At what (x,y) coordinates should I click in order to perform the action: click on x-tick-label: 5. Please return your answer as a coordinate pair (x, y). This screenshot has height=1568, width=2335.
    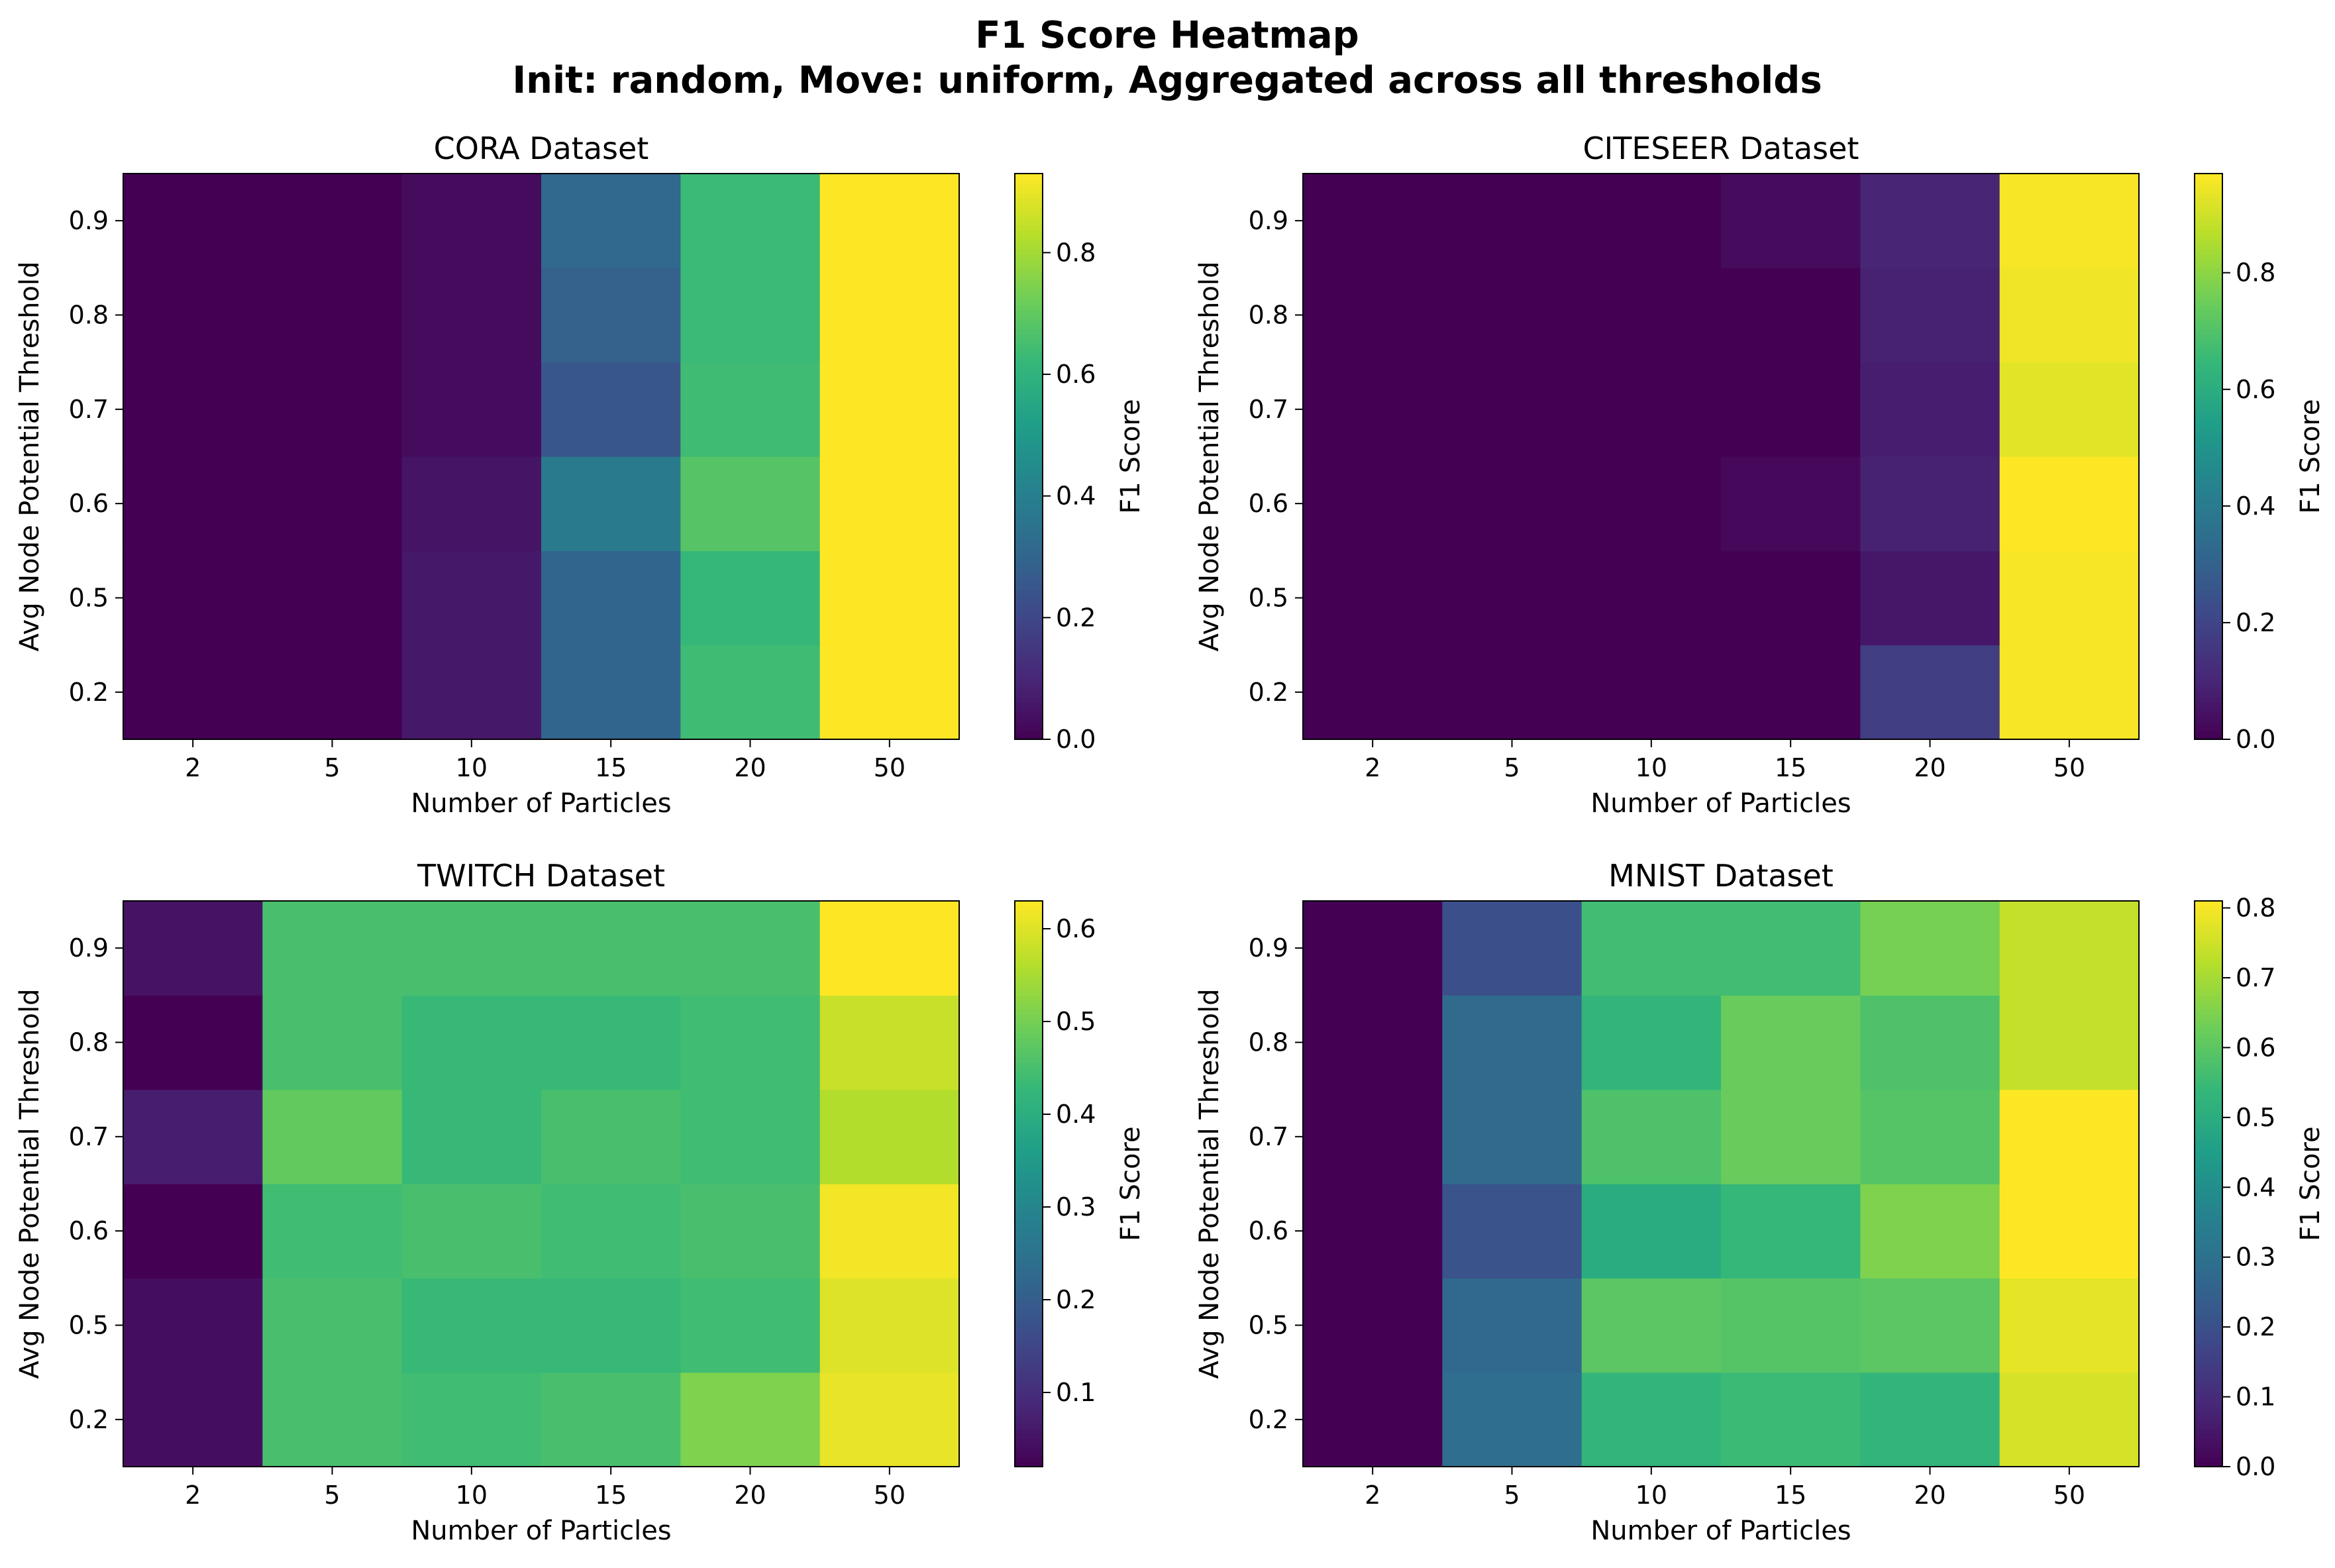
    Looking at the image, I should click on (332, 767).